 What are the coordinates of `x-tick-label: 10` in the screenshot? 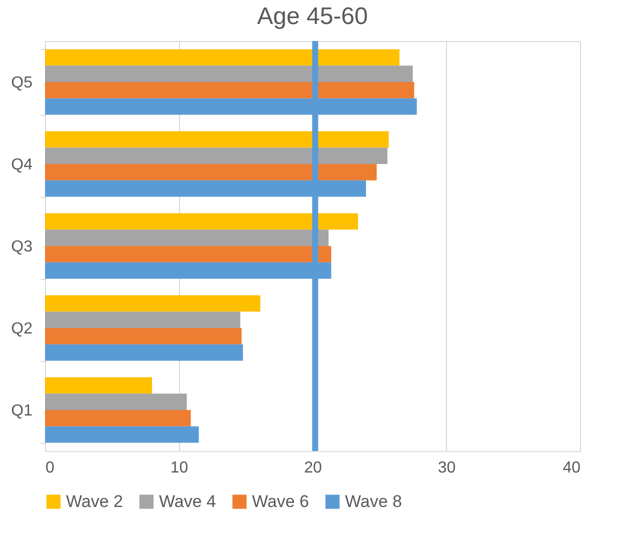 It's located at (179, 468).